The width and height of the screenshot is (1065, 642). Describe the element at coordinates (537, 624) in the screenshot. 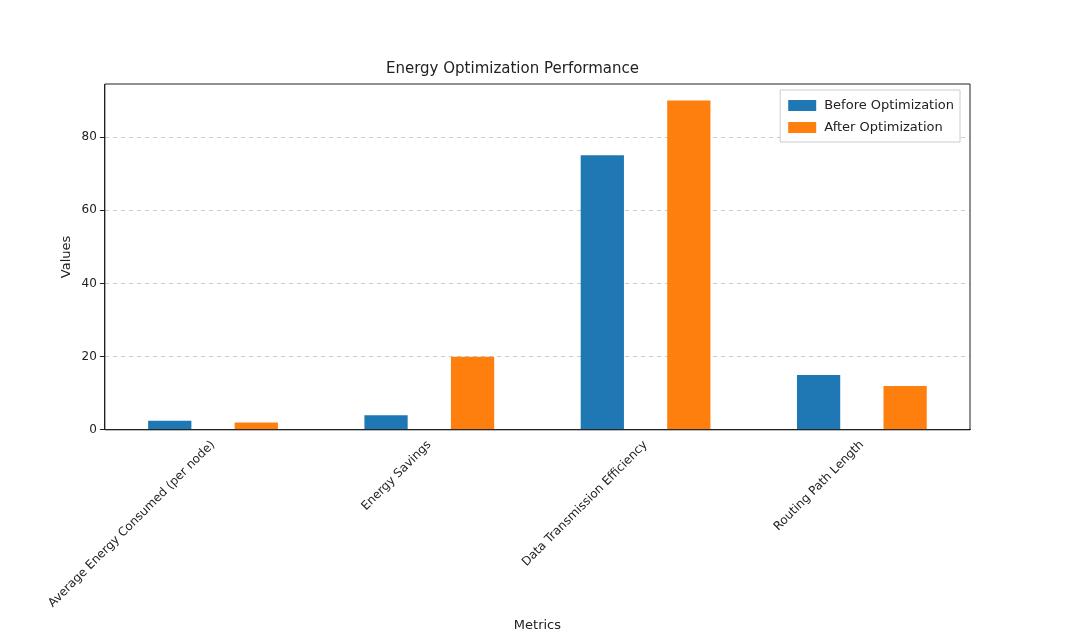

I see `x-axis-title: Metrics` at that location.